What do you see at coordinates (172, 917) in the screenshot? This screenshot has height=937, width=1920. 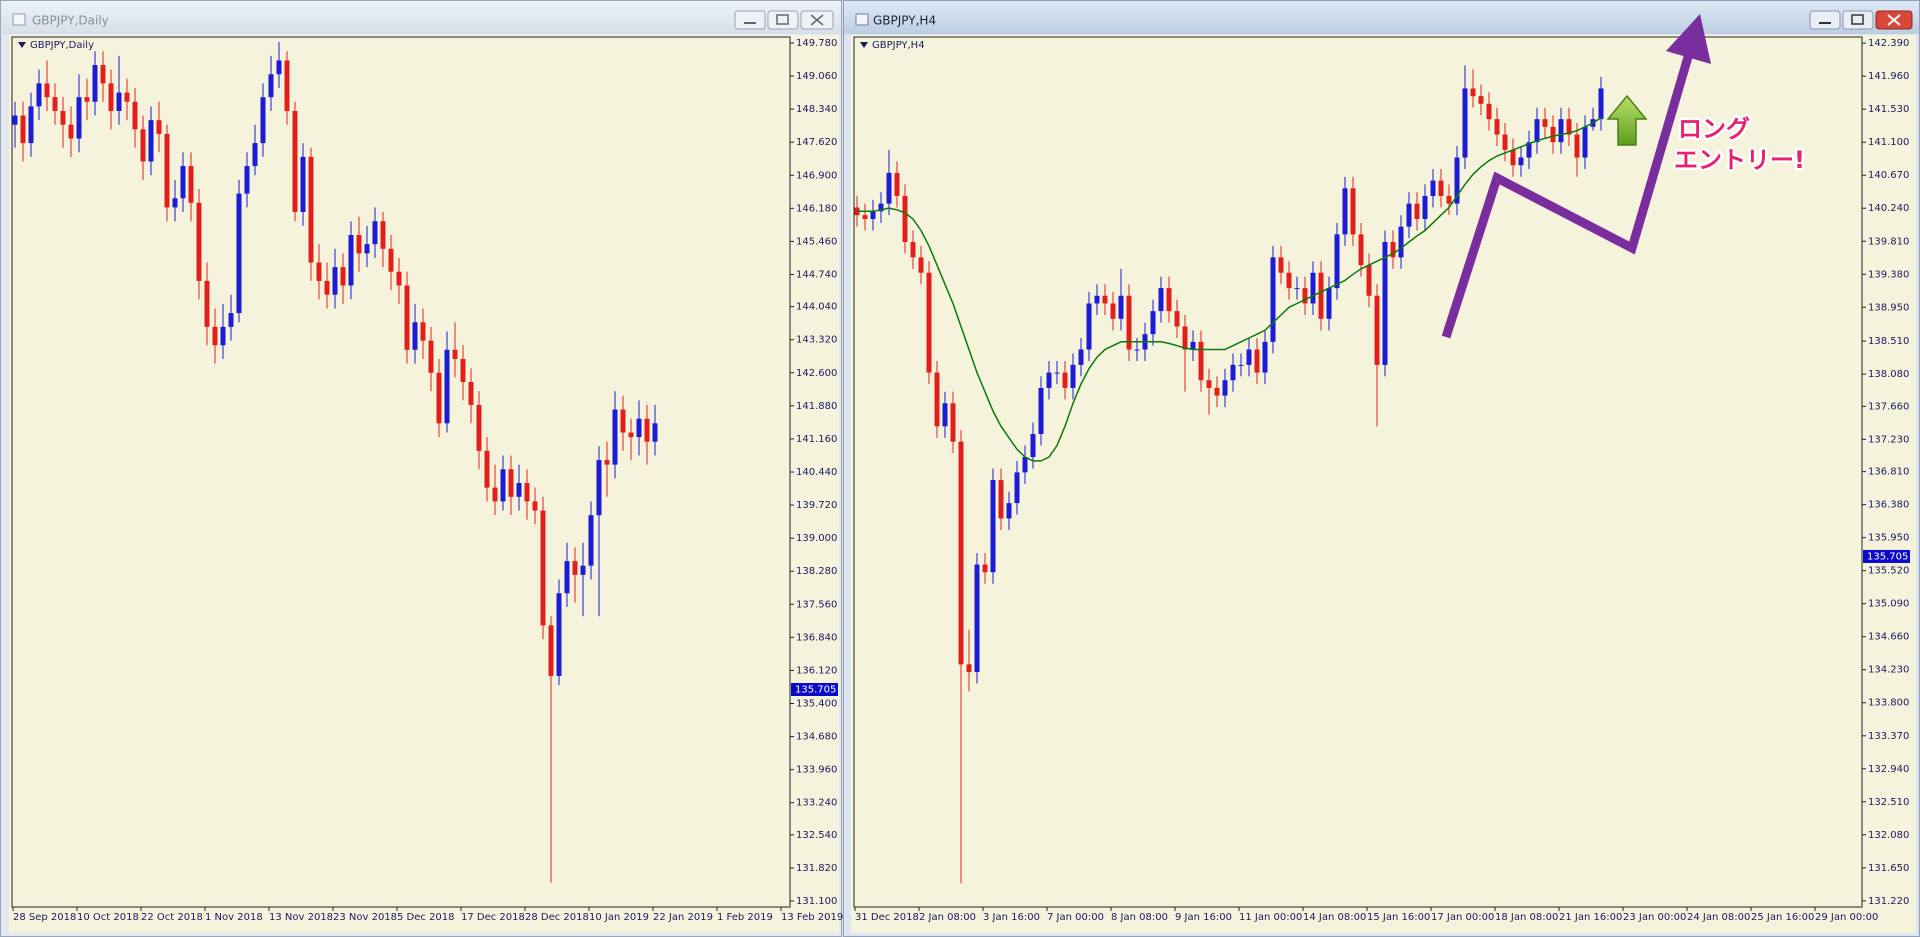 I see `x-tick-label: 22 Oct 2018` at bounding box center [172, 917].